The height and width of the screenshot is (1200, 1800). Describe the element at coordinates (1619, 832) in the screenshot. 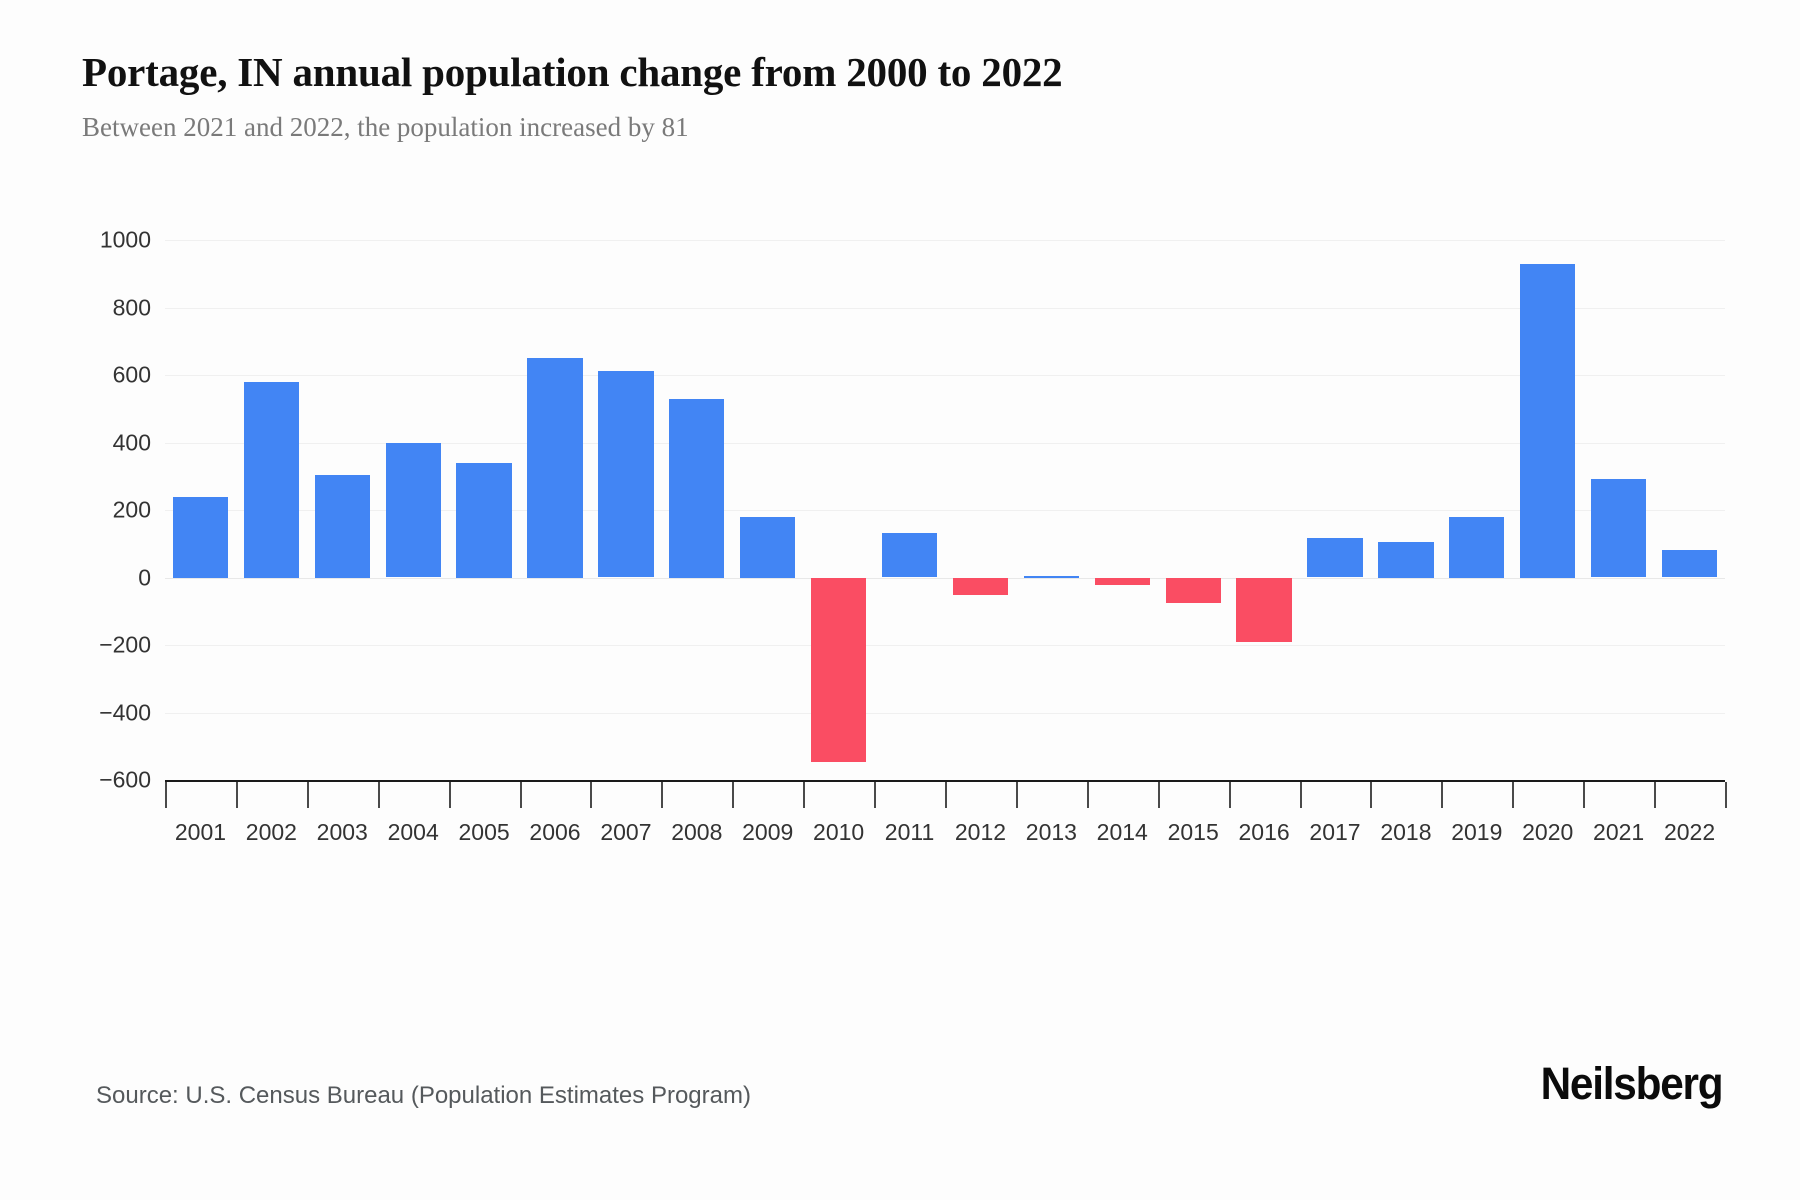

I see `x-axis-tick-label: 2021` at that location.